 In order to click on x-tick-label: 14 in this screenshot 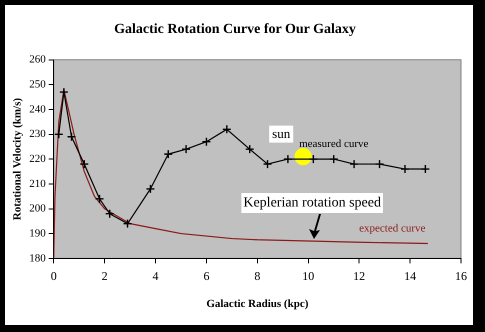, I will do `click(410, 275)`.